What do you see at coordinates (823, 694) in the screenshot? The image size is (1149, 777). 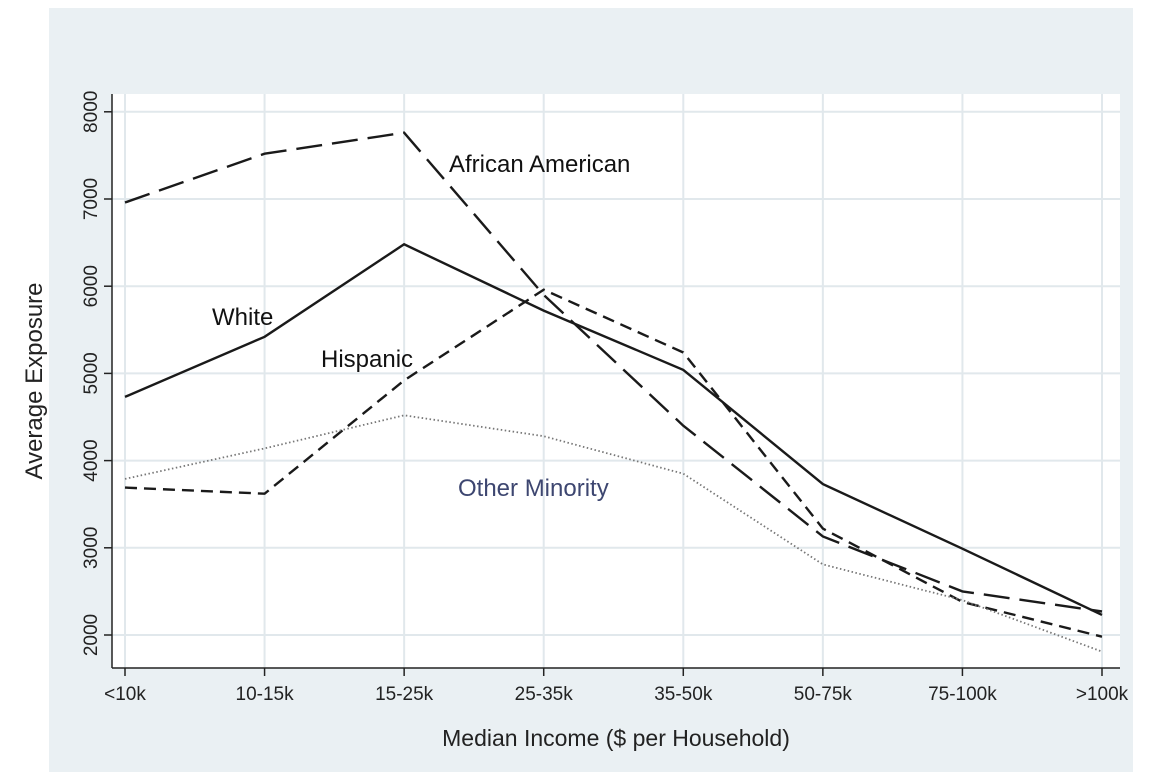 I see `x-tick-label: 50-75k` at bounding box center [823, 694].